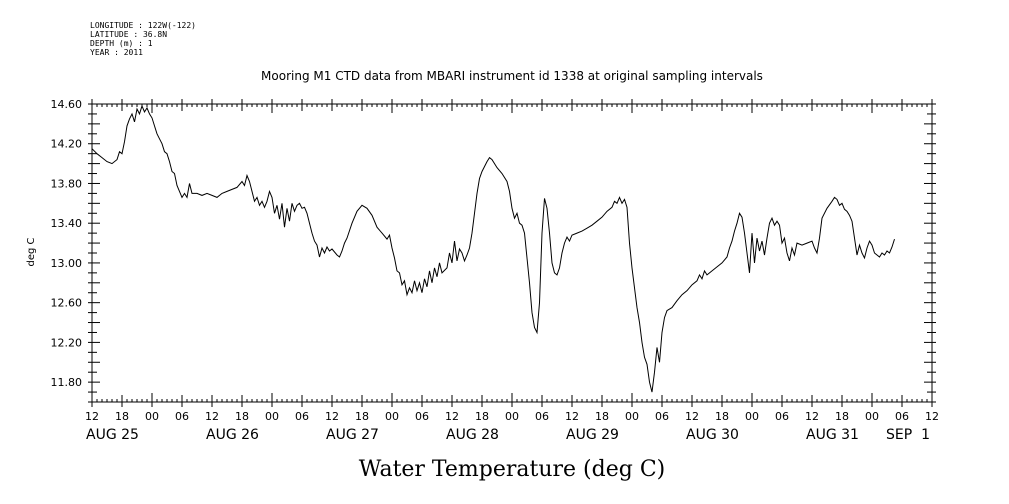 Image resolution: width=1009 pixels, height=504 pixels. Describe the element at coordinates (908, 435) in the screenshot. I see `x-date-label: SEP 1` at that location.